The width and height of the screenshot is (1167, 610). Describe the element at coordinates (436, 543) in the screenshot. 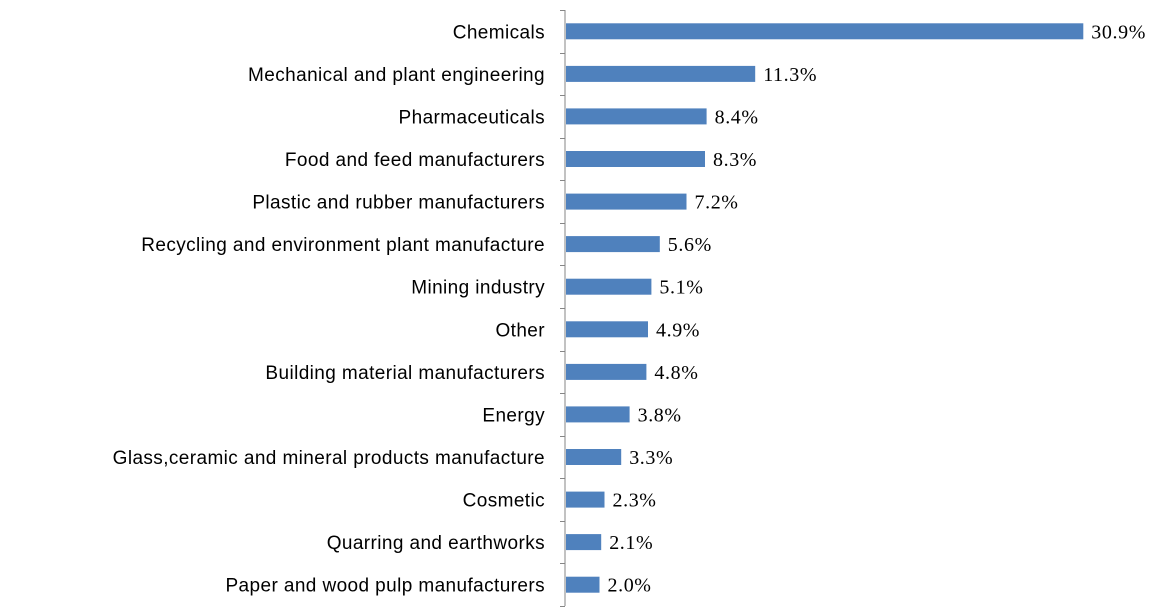

I see `category-label: Quarring and earthworks` at that location.